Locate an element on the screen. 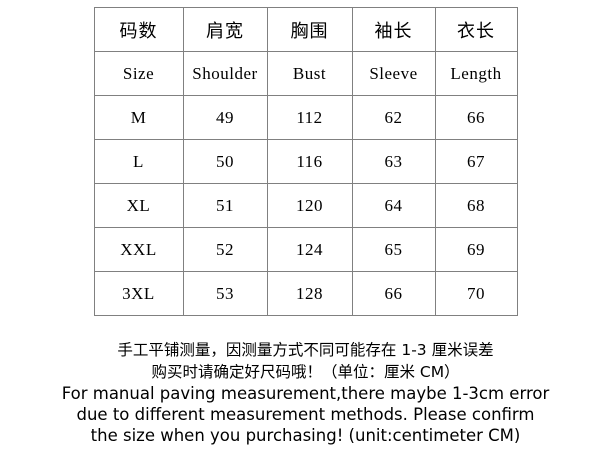 The height and width of the screenshot is (450, 611). cell-length: 67 is located at coordinates (476, 161).